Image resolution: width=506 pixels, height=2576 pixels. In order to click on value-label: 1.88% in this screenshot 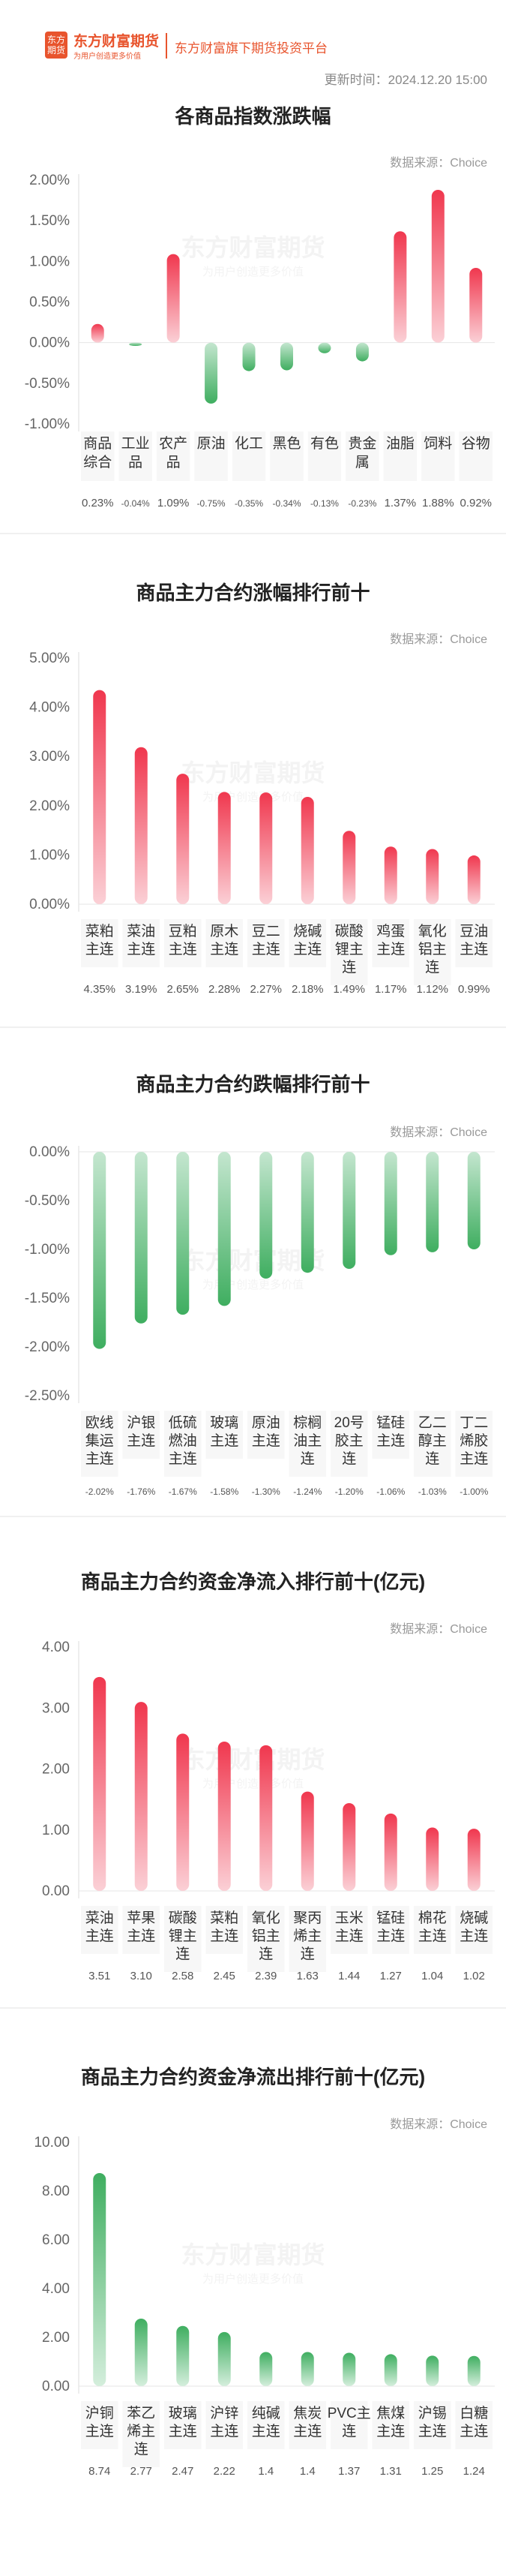, I will do `click(438, 503)`.